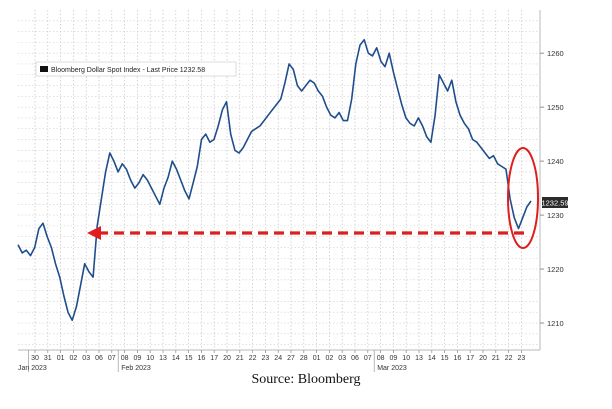 Image resolution: width=612 pixels, height=409 pixels. Describe the element at coordinates (48, 358) in the screenshot. I see `x-tick-label: 31` at that location.